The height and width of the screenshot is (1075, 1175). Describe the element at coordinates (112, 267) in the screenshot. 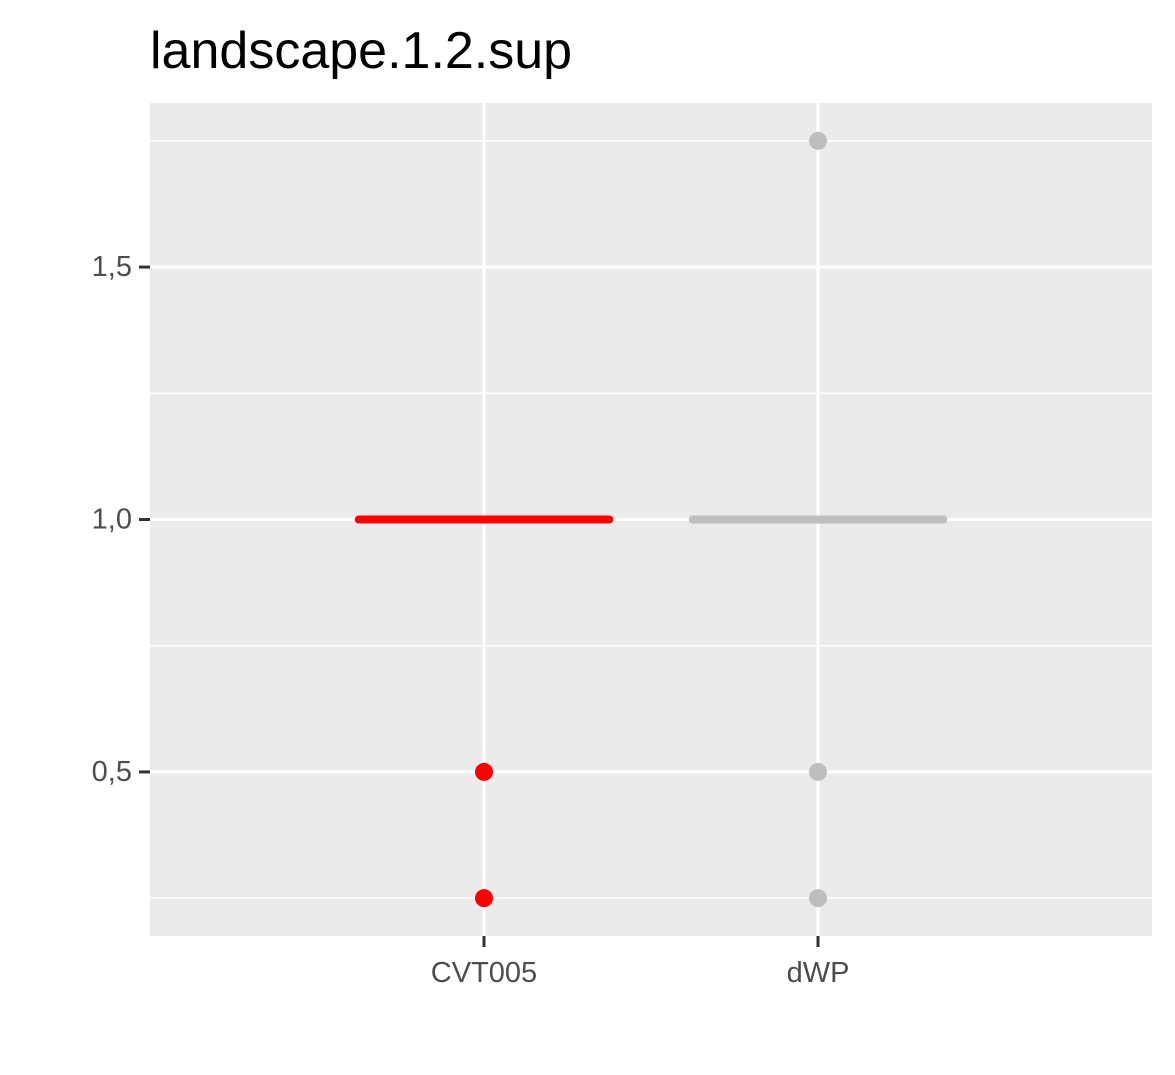

I see `y-tick-label: 1,5` at that location.